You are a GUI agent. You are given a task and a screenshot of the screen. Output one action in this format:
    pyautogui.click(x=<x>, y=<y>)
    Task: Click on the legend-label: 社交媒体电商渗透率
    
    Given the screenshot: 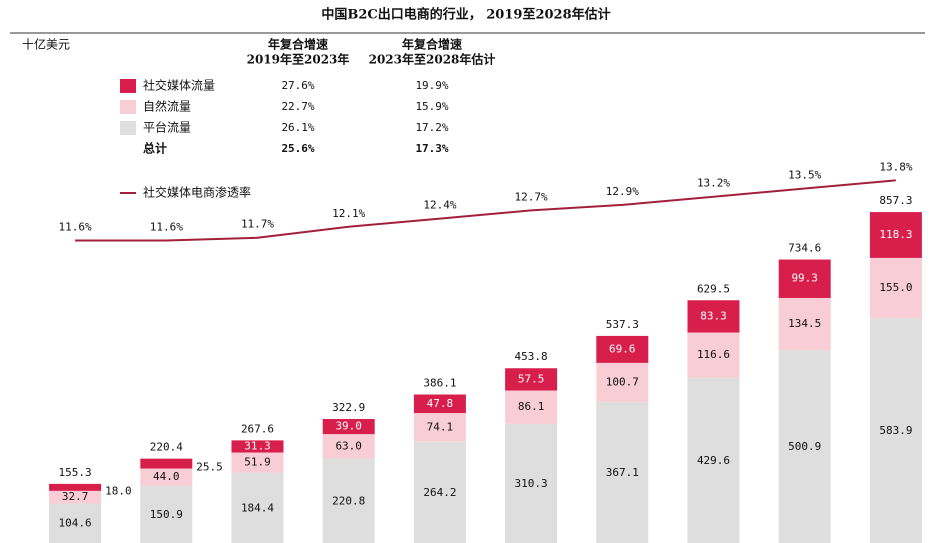 What is the action you would take?
    pyautogui.click(x=197, y=192)
    